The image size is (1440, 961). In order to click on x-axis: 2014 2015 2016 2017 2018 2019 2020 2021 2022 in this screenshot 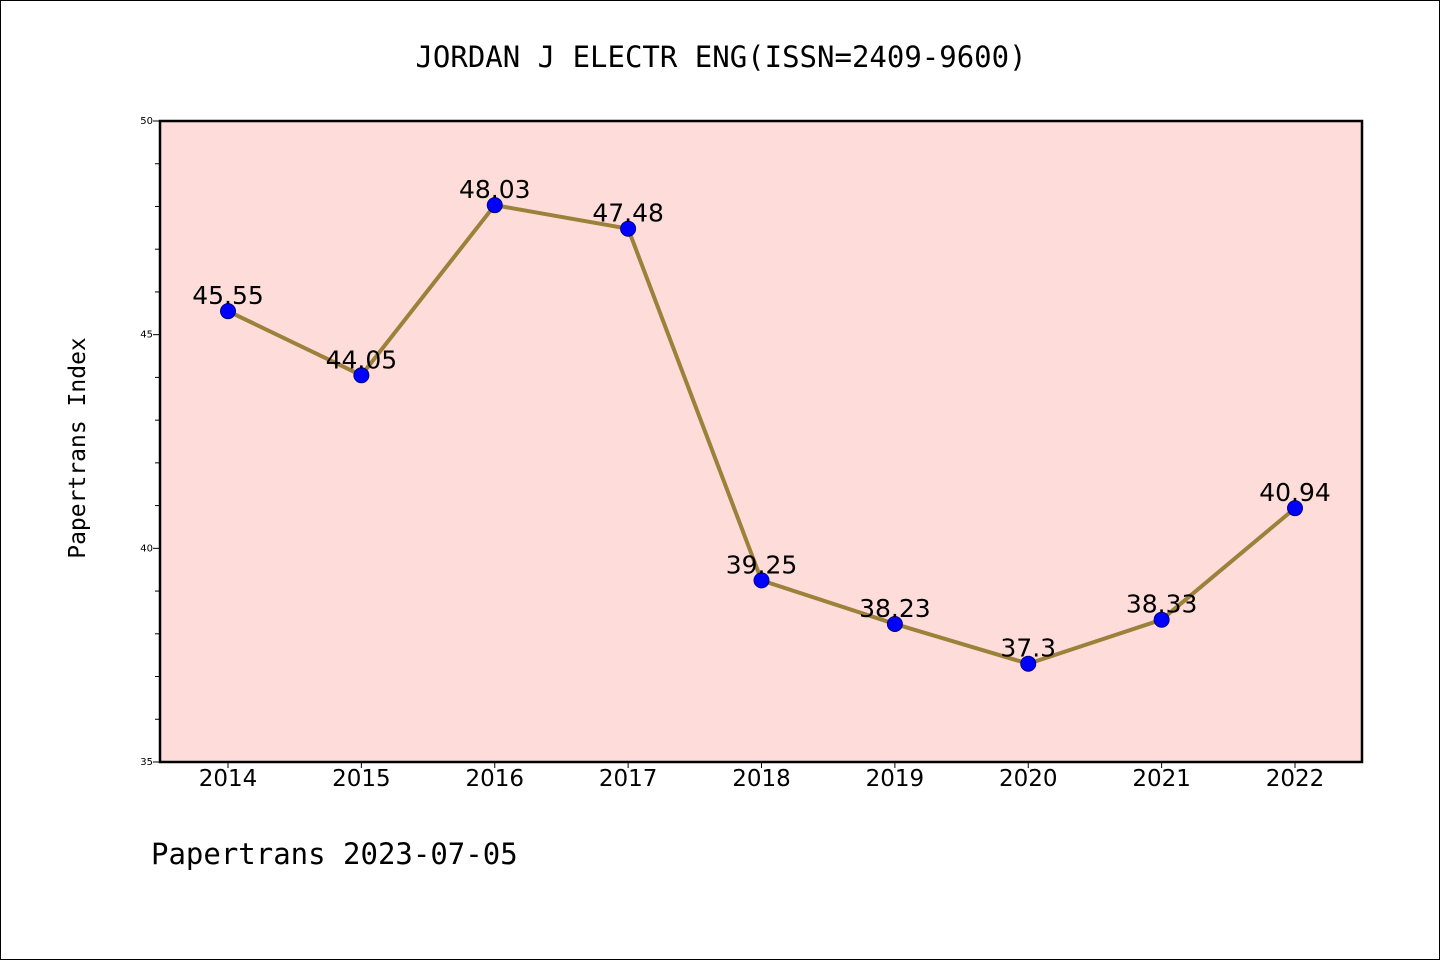, I will do `click(762, 777)`.